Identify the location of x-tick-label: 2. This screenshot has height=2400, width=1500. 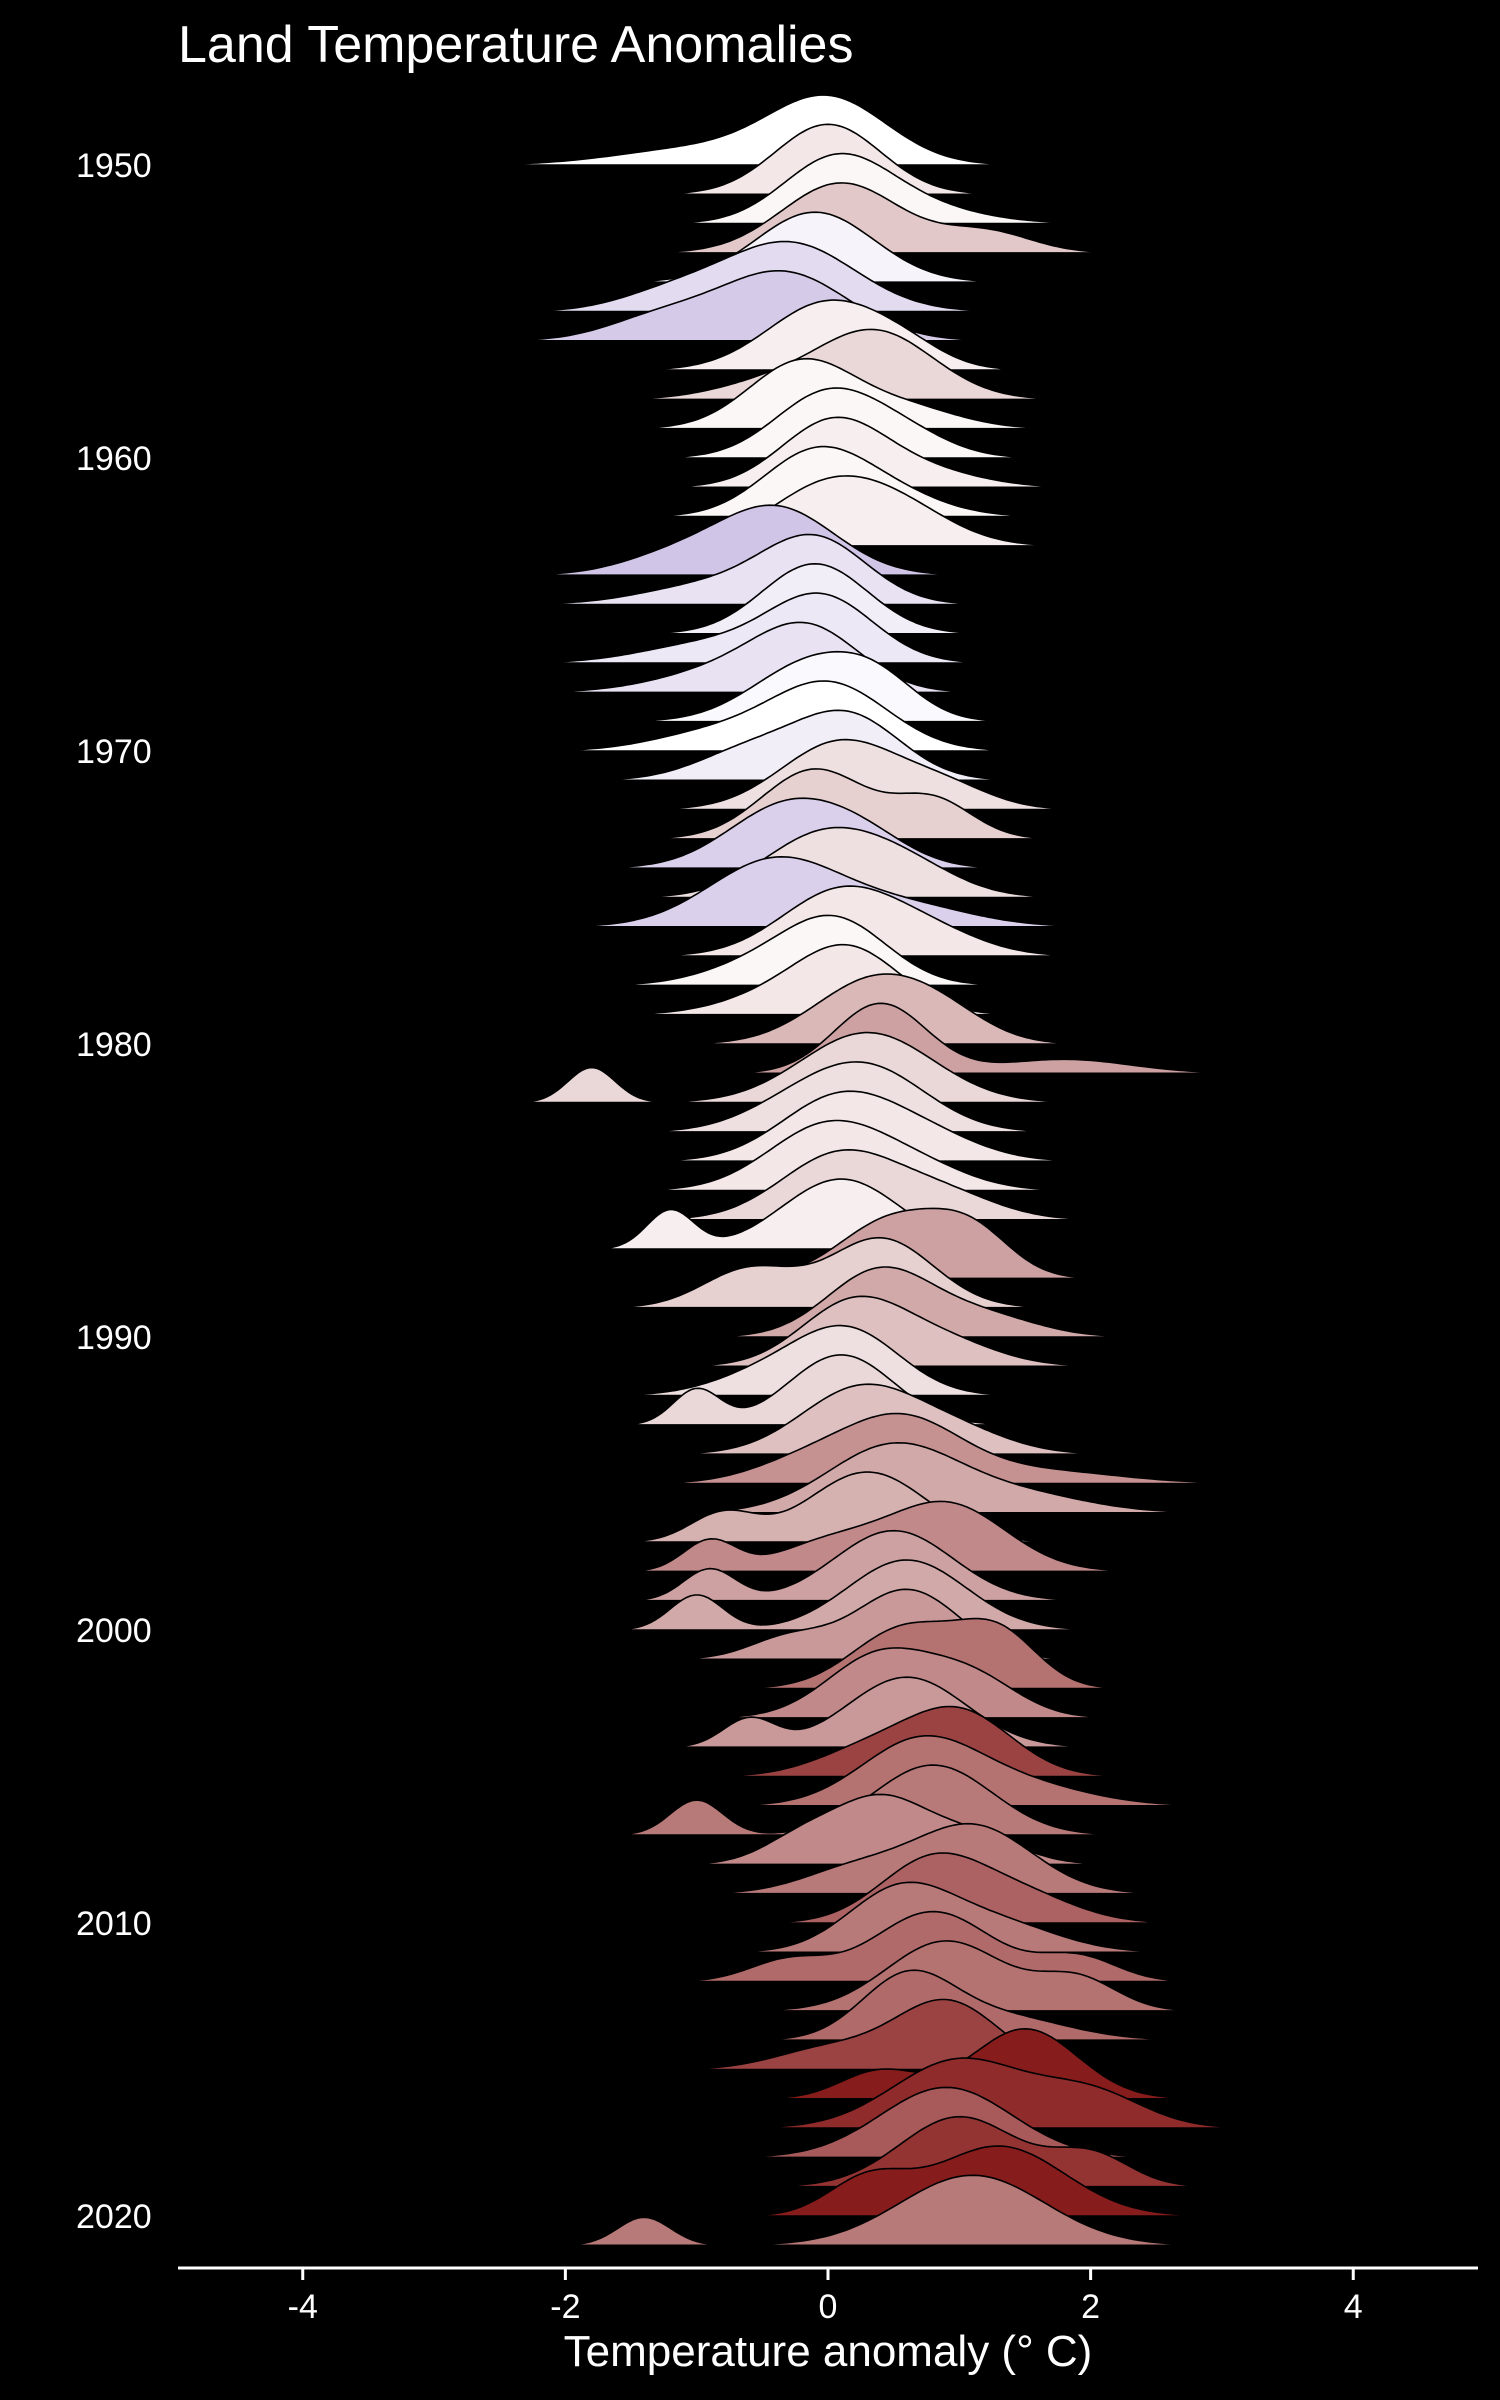
(1090, 2307).